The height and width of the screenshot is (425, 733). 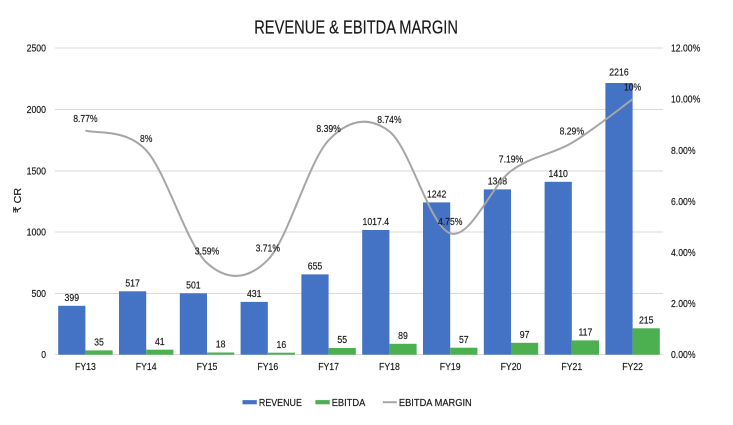 What do you see at coordinates (342, 340) in the screenshot?
I see `svg-text: 55` at bounding box center [342, 340].